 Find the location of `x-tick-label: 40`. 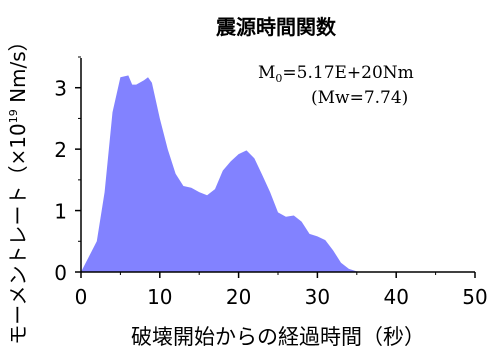

x-tick-label: 40 is located at coordinates (395, 297).